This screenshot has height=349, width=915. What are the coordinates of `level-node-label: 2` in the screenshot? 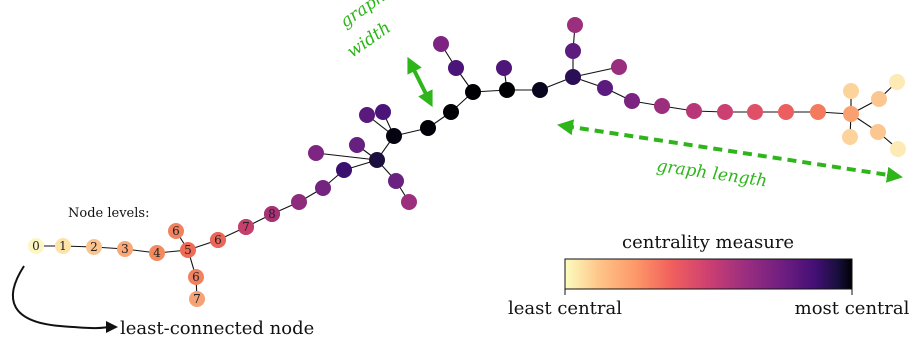 It's located at (94, 247).